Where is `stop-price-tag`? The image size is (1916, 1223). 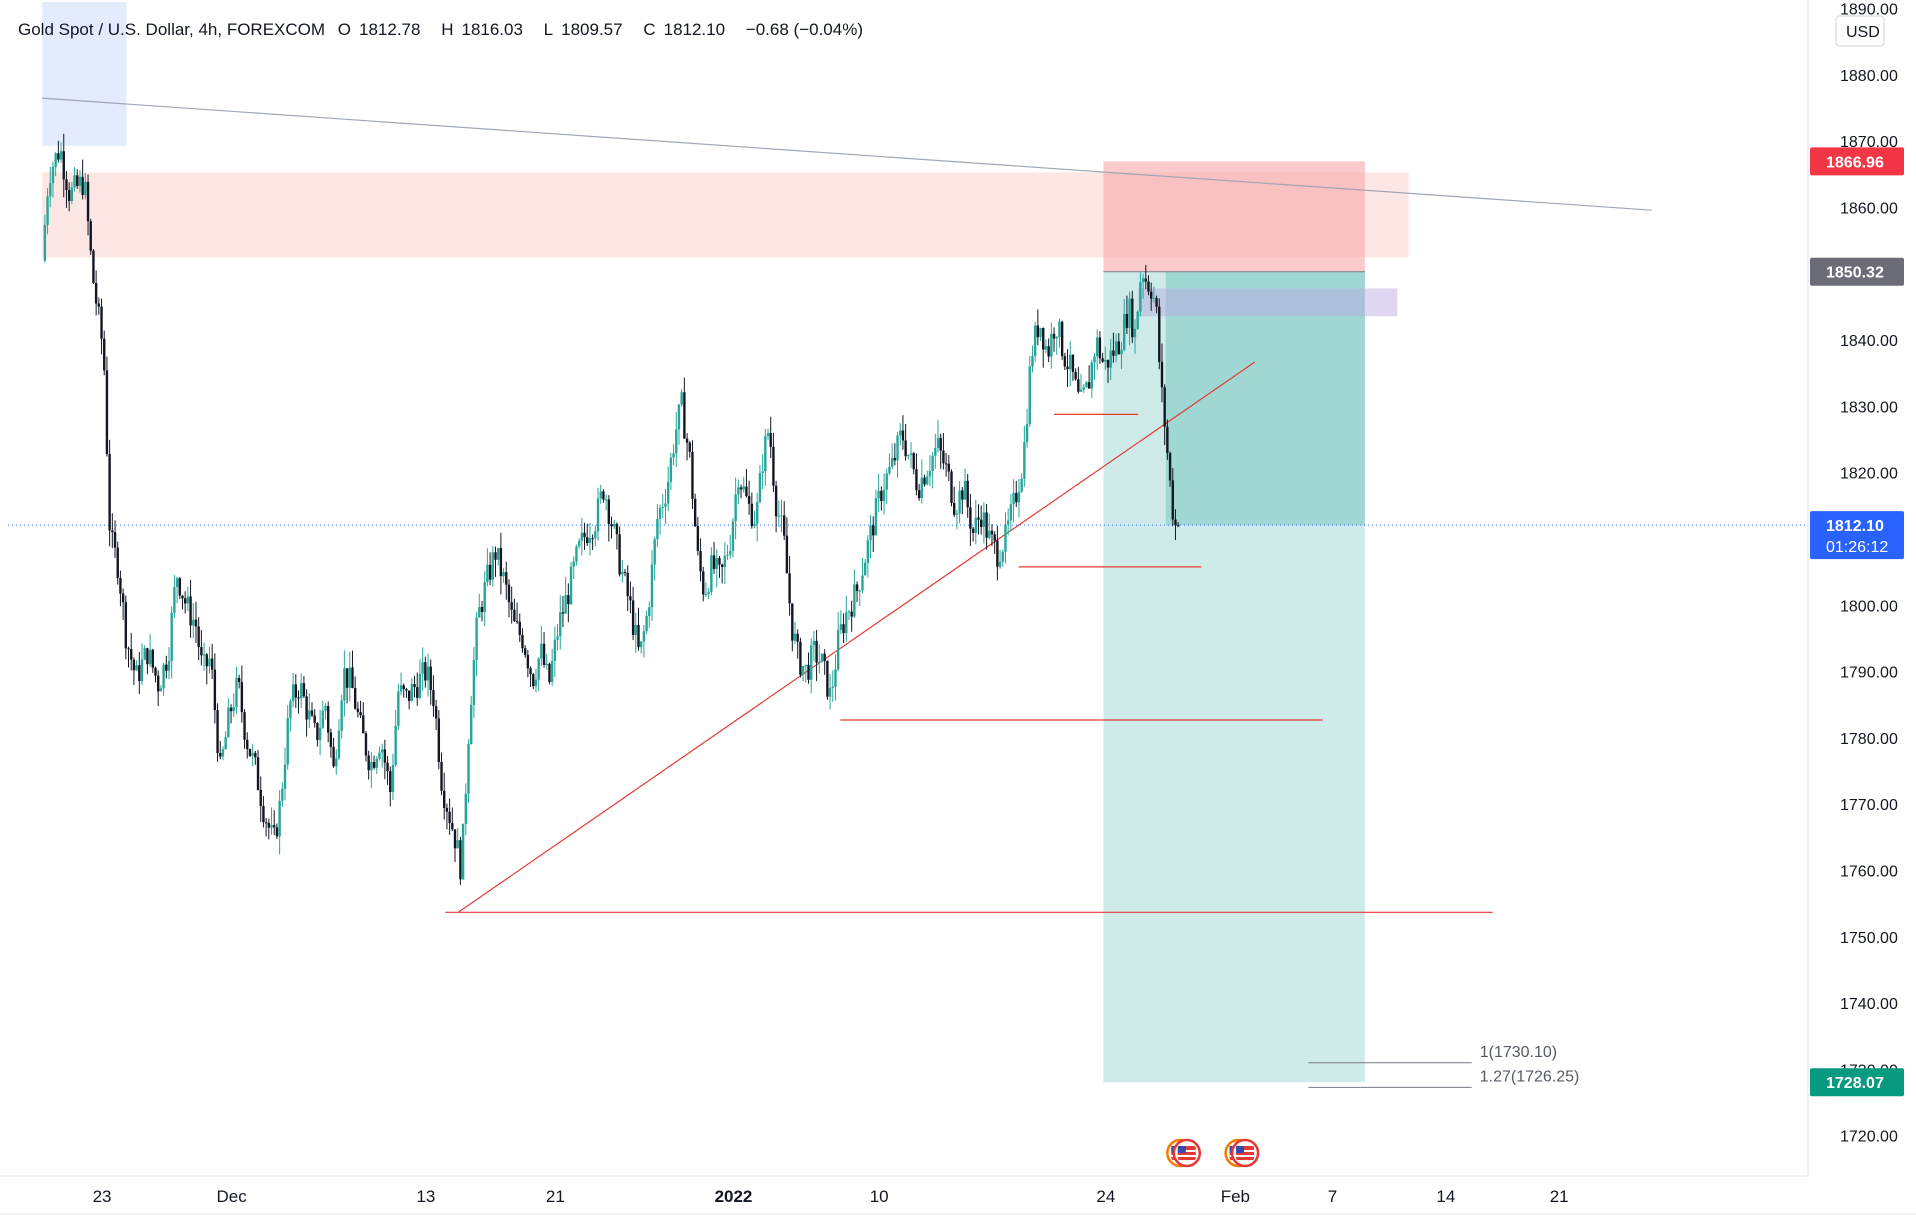
stop-price-tag is located at coordinates (1857, 161).